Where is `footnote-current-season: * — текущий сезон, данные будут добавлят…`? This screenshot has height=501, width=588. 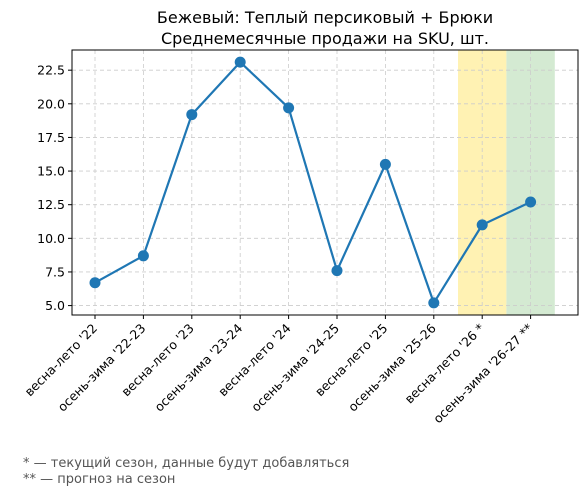
footnote-current-season: * — текущий сезон, данные будут добавлят… is located at coordinates (186, 463).